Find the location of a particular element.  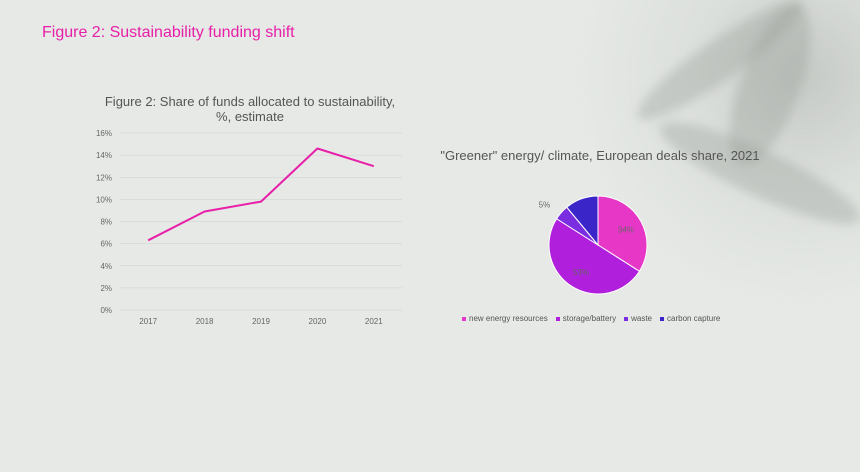

y-tick-label: 14% is located at coordinates (104, 155).